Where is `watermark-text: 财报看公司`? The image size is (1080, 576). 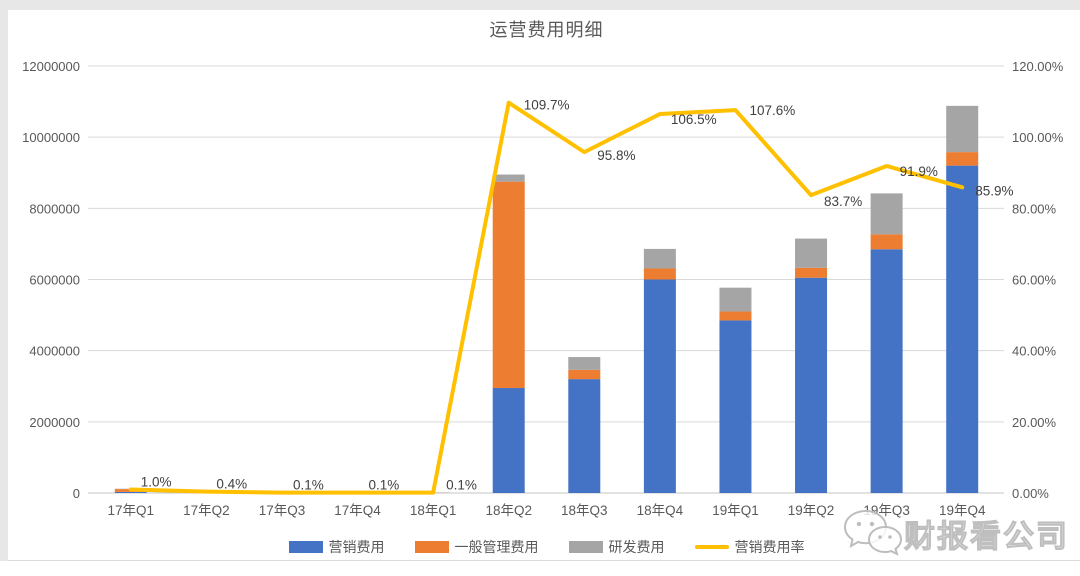 watermark-text: 财报看公司 is located at coordinates (986, 536).